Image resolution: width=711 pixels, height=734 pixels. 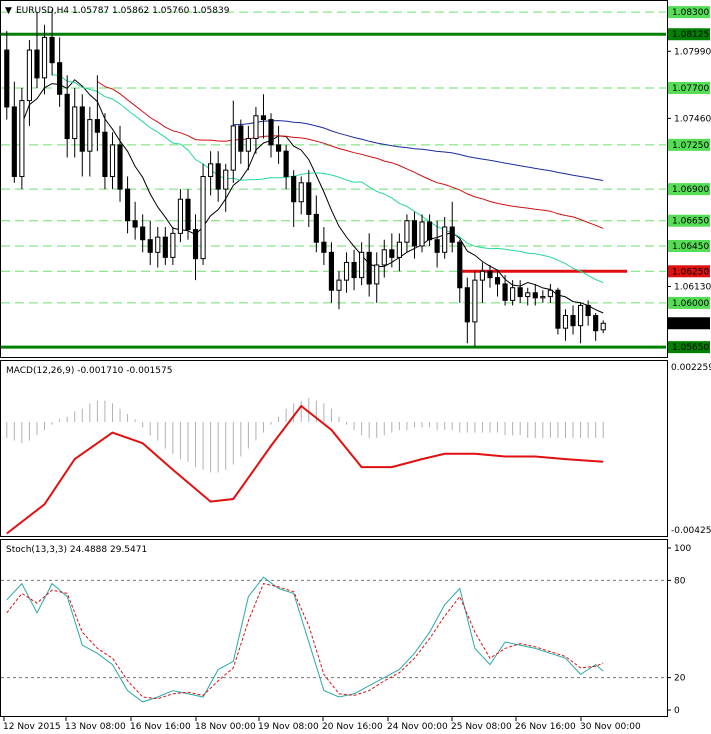 What do you see at coordinates (680, 679) in the screenshot?
I see `stoch-level-label: 20` at bounding box center [680, 679].